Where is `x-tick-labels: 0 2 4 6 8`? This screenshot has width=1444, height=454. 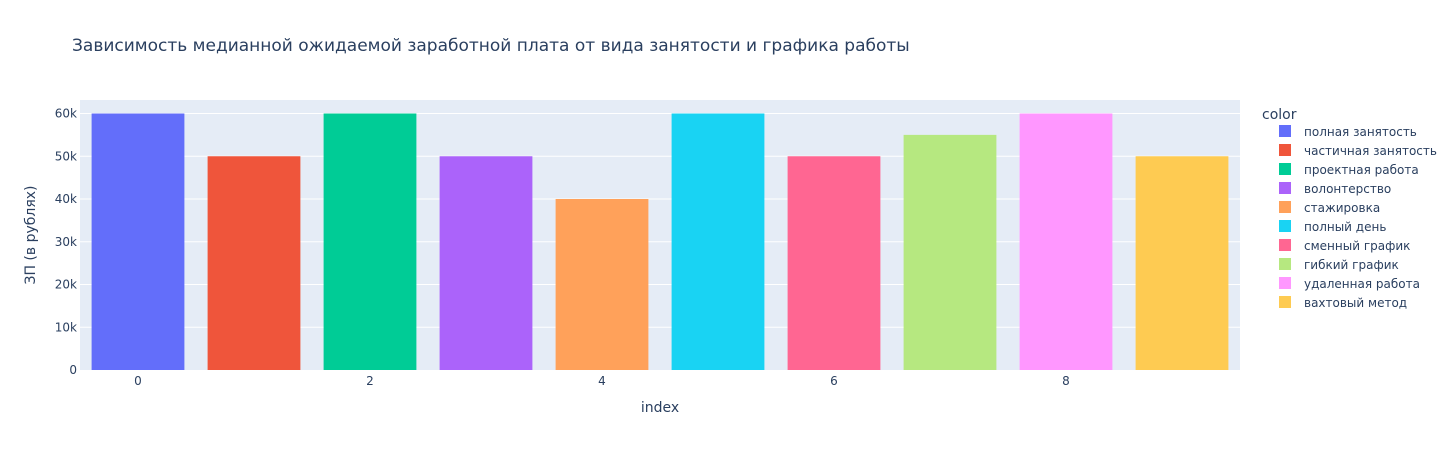 x-tick-labels: 0 2 4 6 8 is located at coordinates (602, 381).